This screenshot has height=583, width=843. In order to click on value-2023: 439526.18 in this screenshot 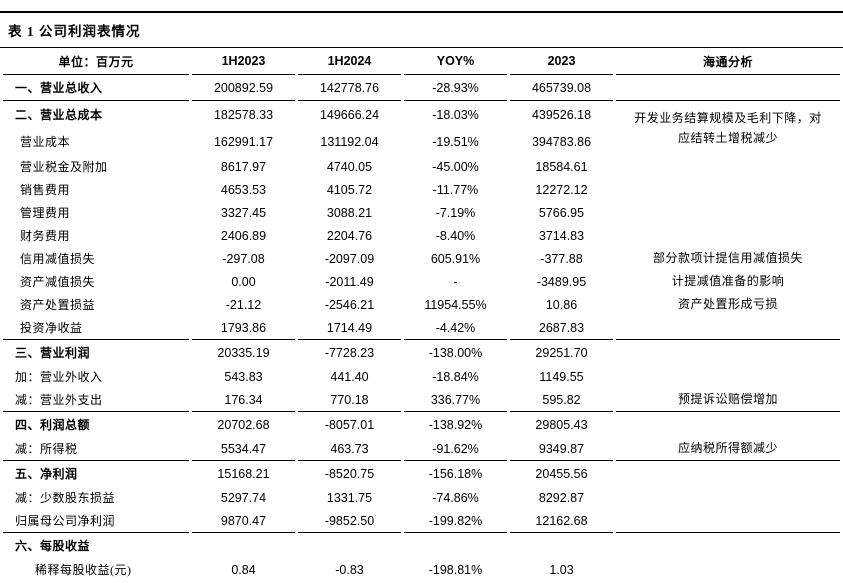, I will do `click(561, 114)`.